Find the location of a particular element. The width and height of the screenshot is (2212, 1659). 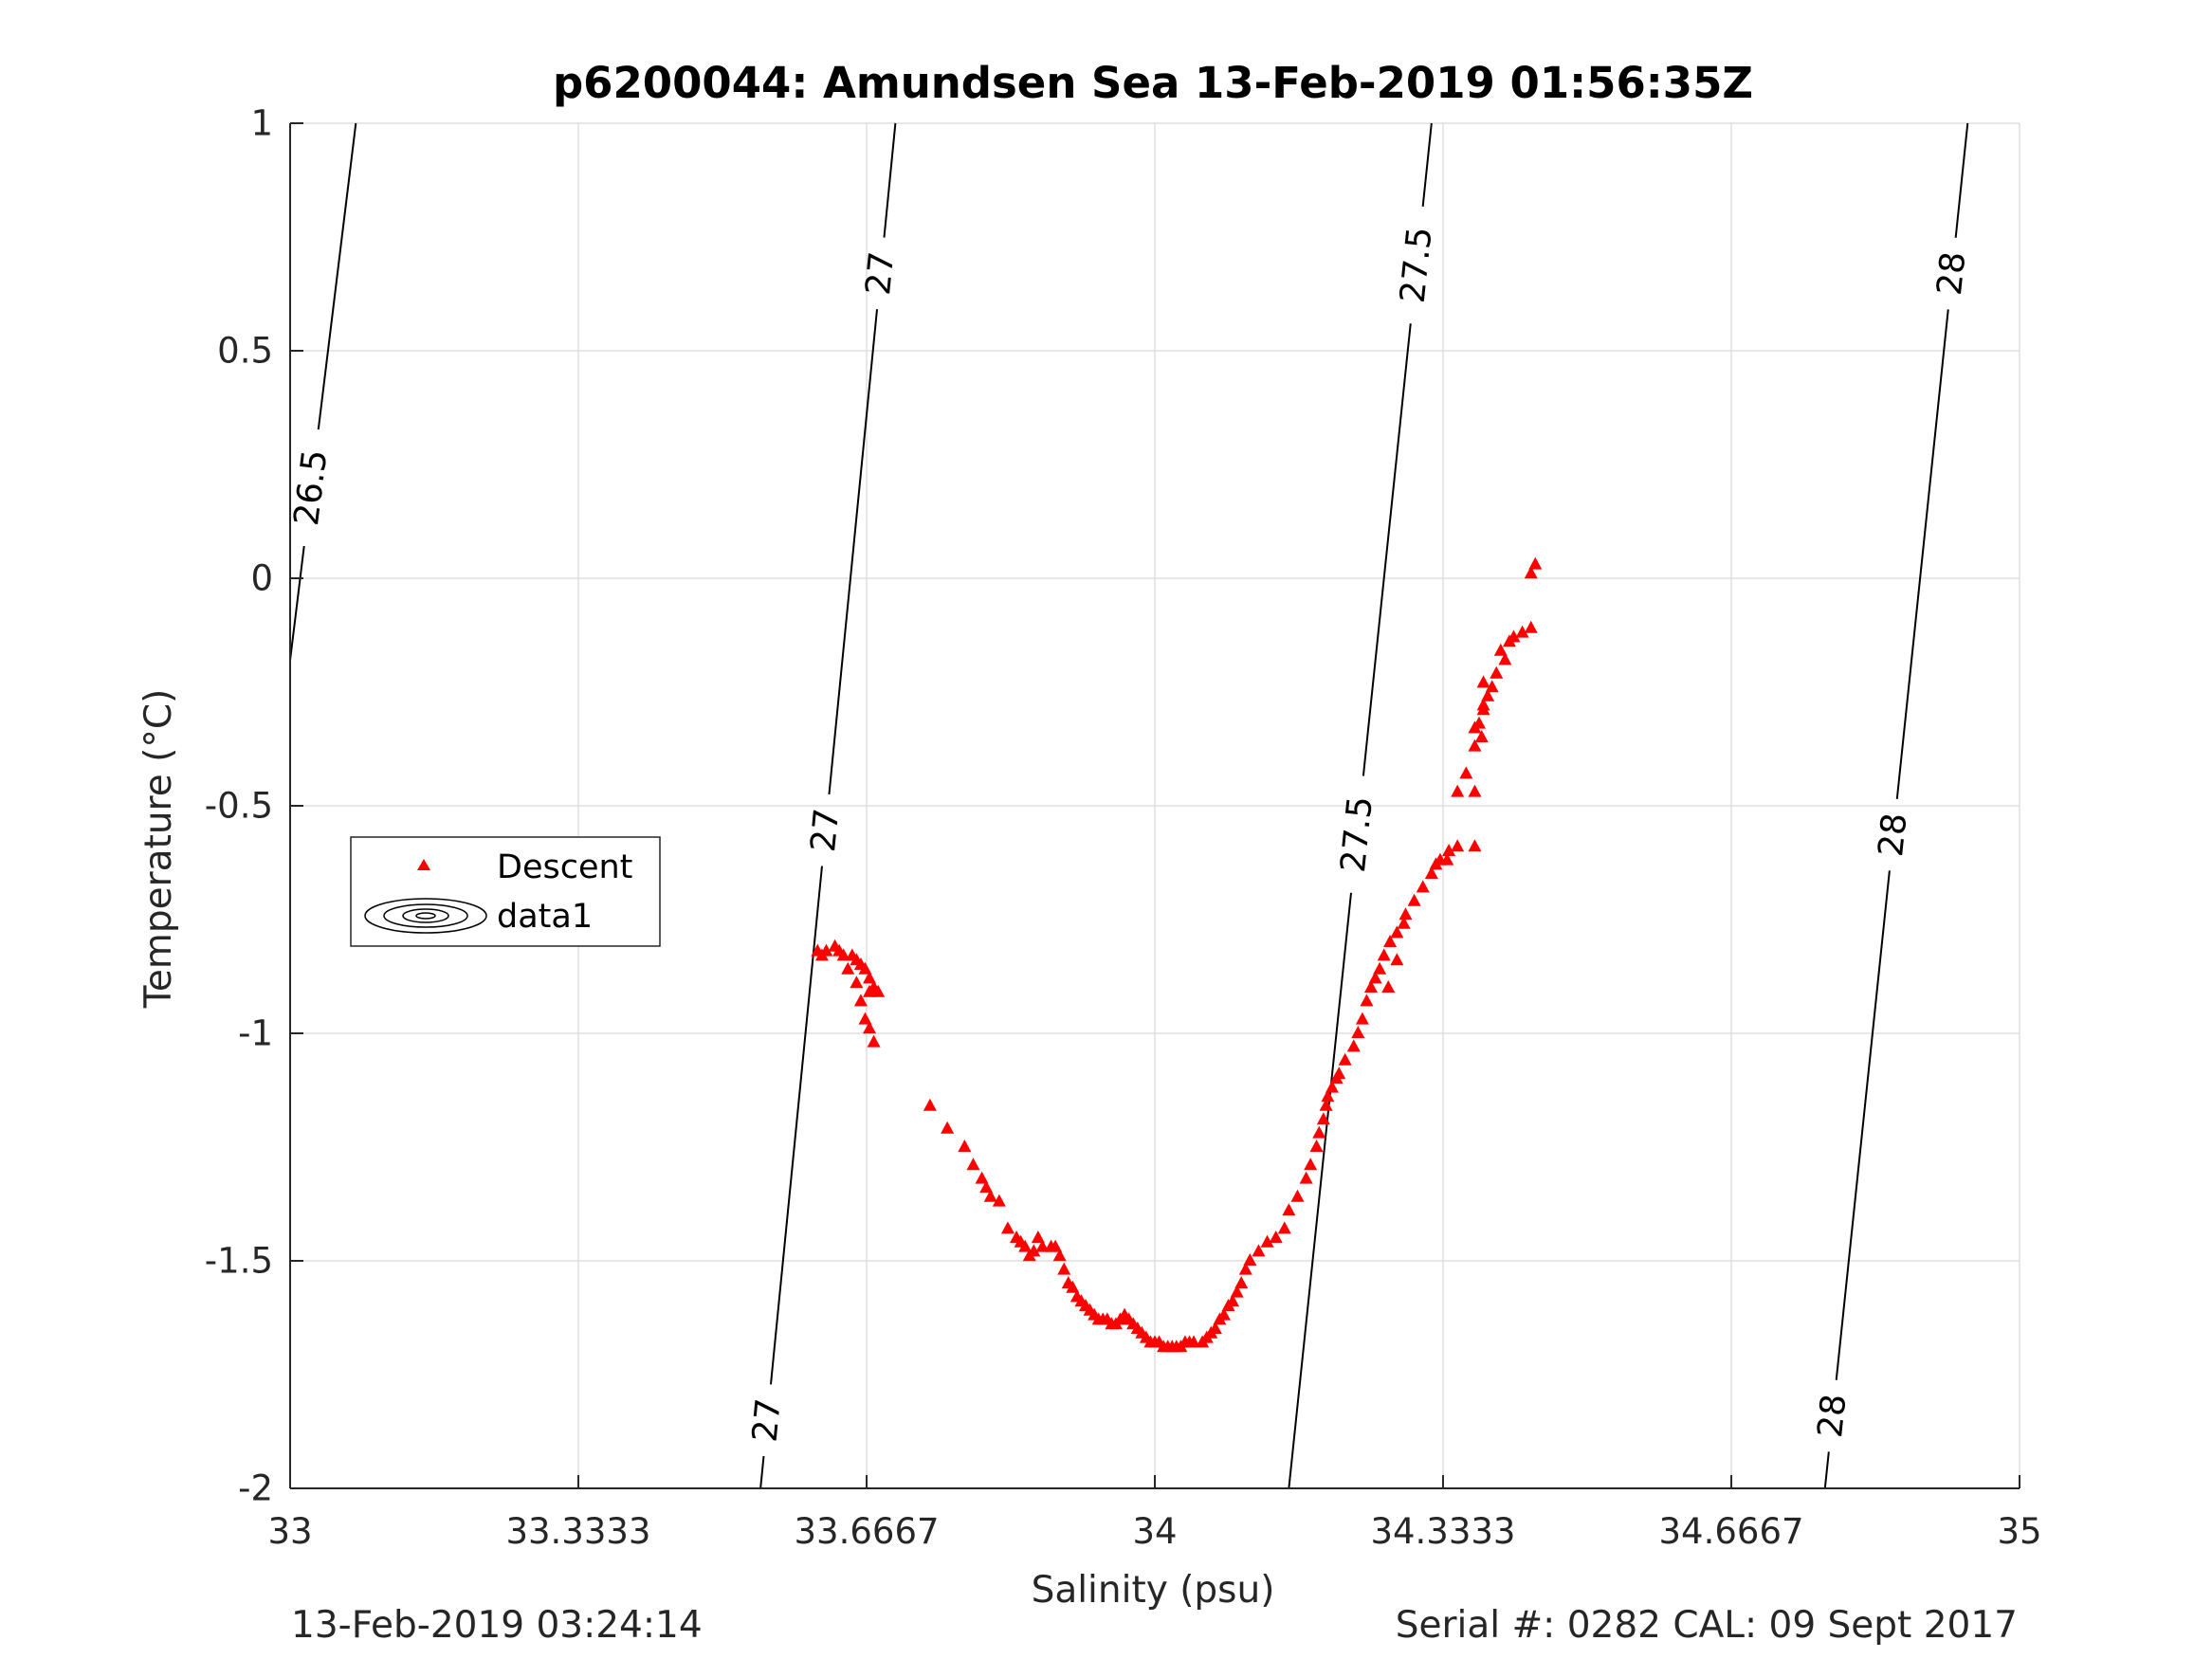

x-tick-label: 33.3333 is located at coordinates (577, 1531).